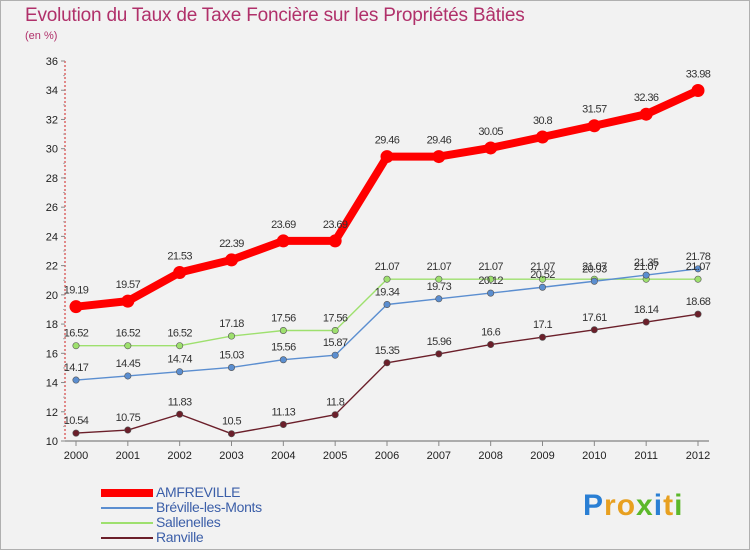 Image resolution: width=750 pixels, height=550 pixels. Describe the element at coordinates (542, 456) in the screenshot. I see `x-tick-label: 2009` at that location.